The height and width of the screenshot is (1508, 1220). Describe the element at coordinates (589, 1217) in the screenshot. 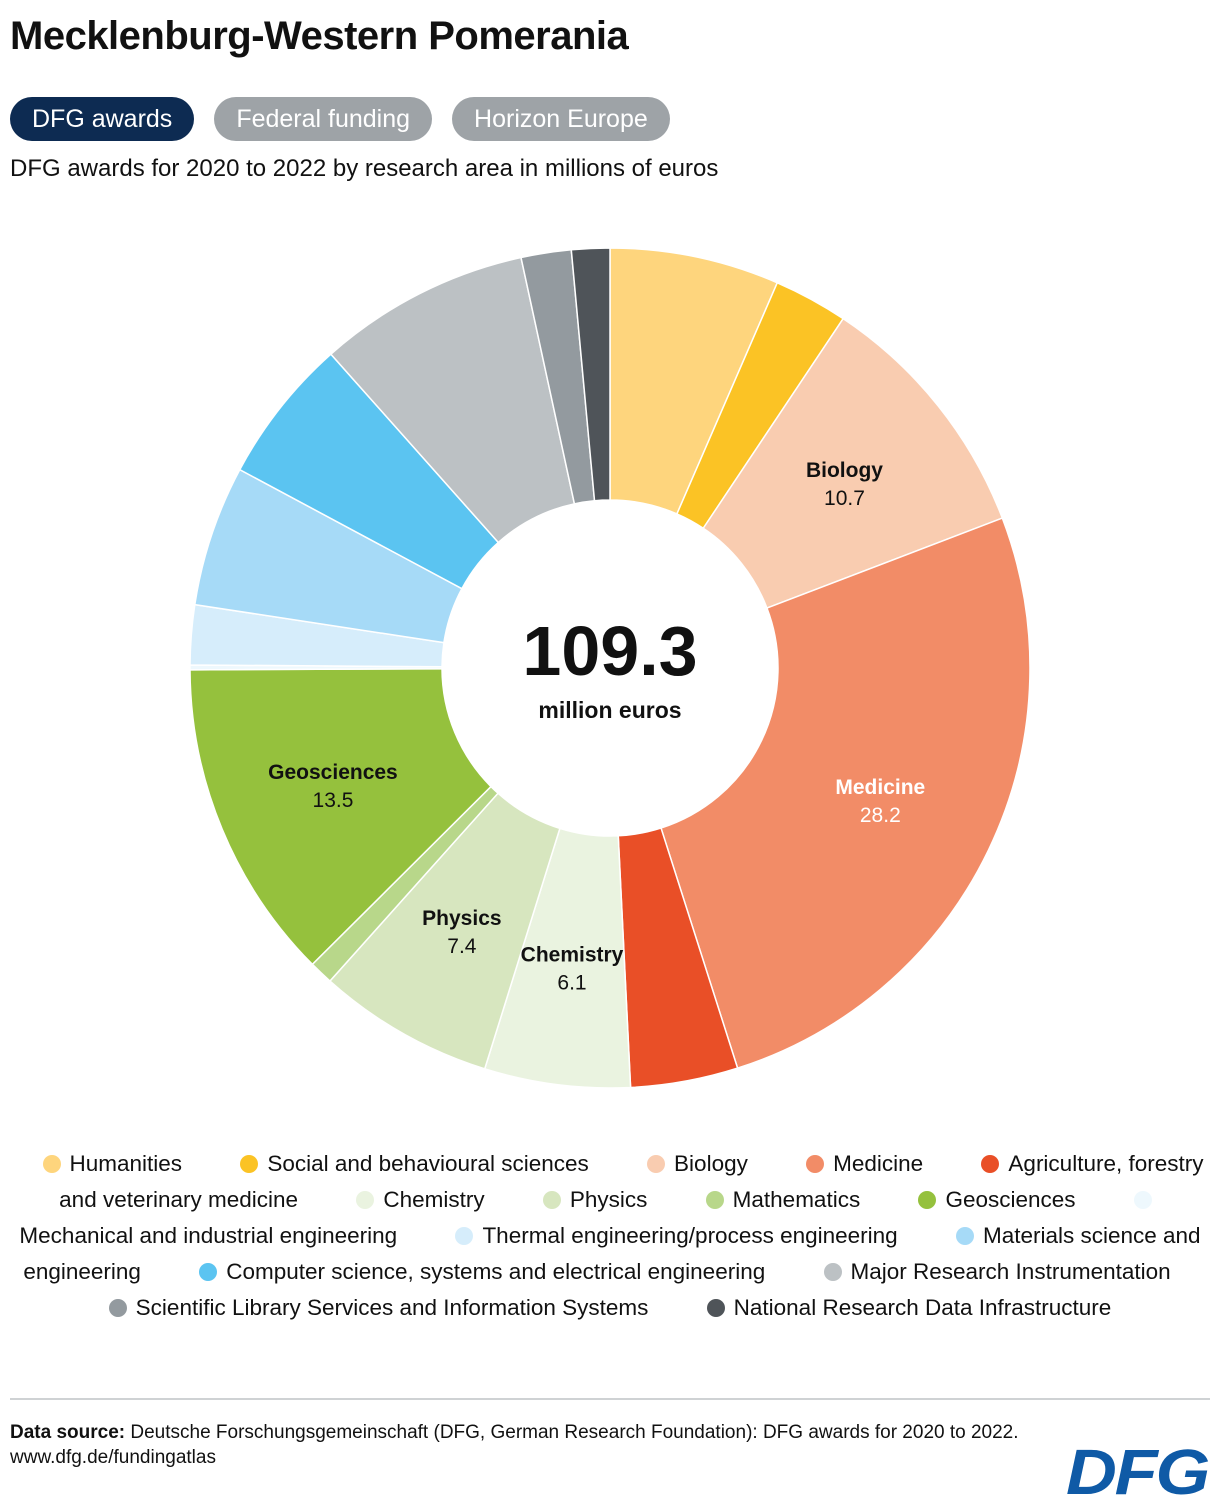

I see `legend-item-mechanical-and-industrial-engineering: Mechanical and industrial engineering` at that location.